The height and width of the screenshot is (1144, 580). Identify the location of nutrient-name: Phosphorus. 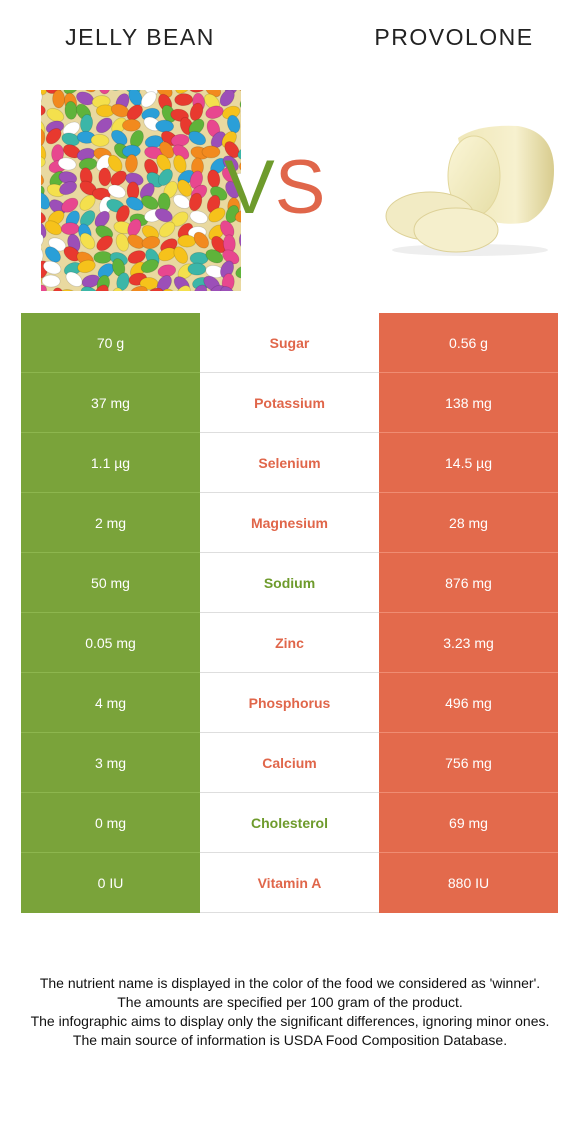
(289, 703).